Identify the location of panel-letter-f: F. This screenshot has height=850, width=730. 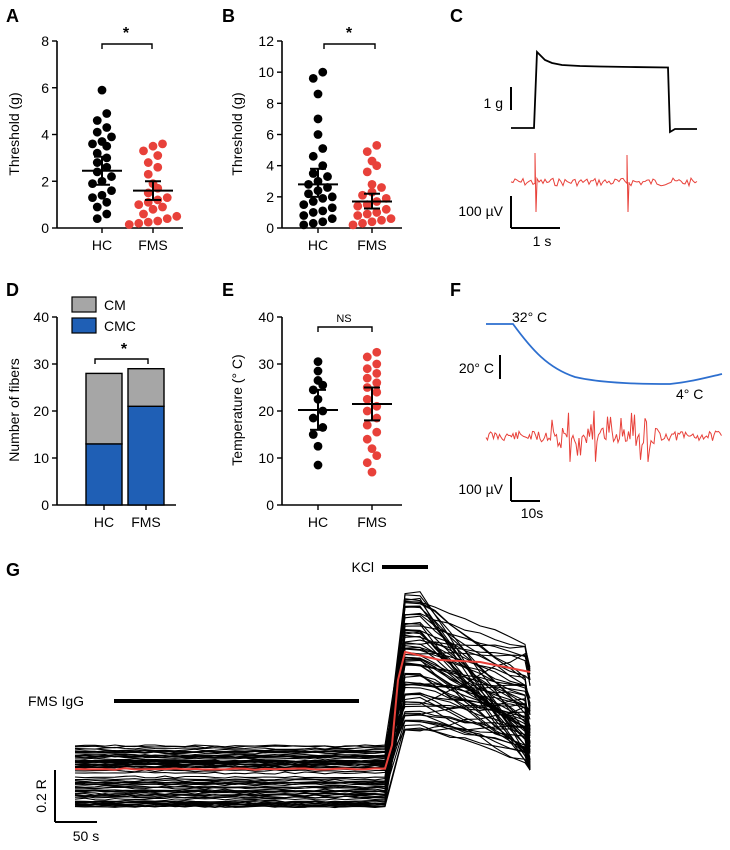
(455, 290).